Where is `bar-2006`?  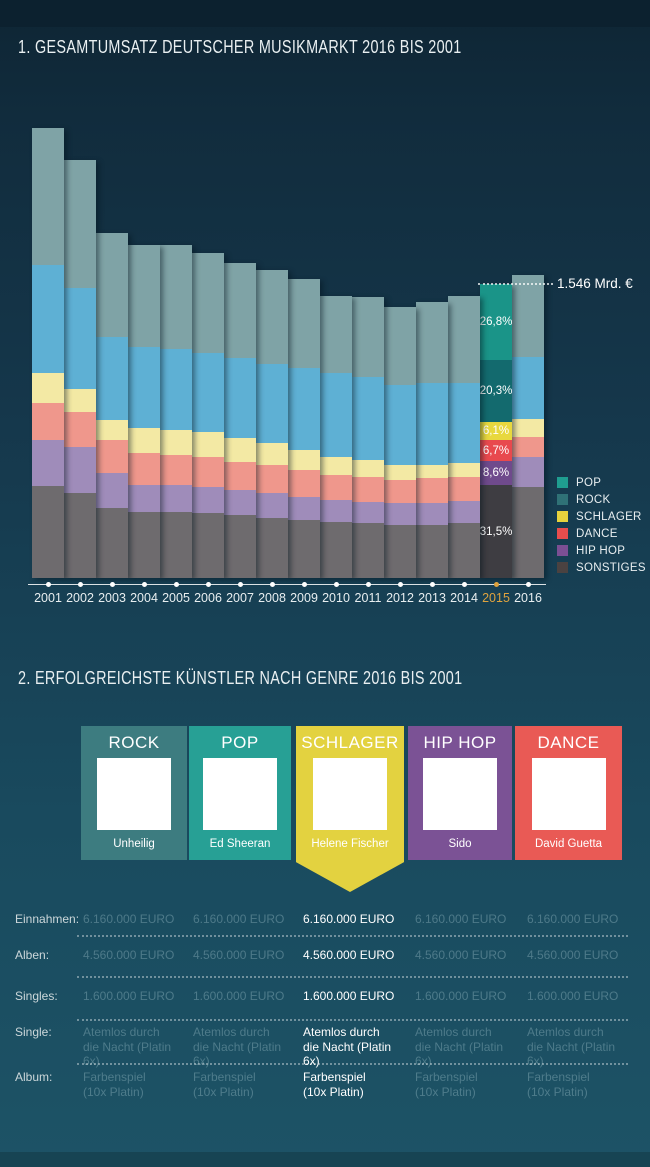 bar-2006 is located at coordinates (208, 415).